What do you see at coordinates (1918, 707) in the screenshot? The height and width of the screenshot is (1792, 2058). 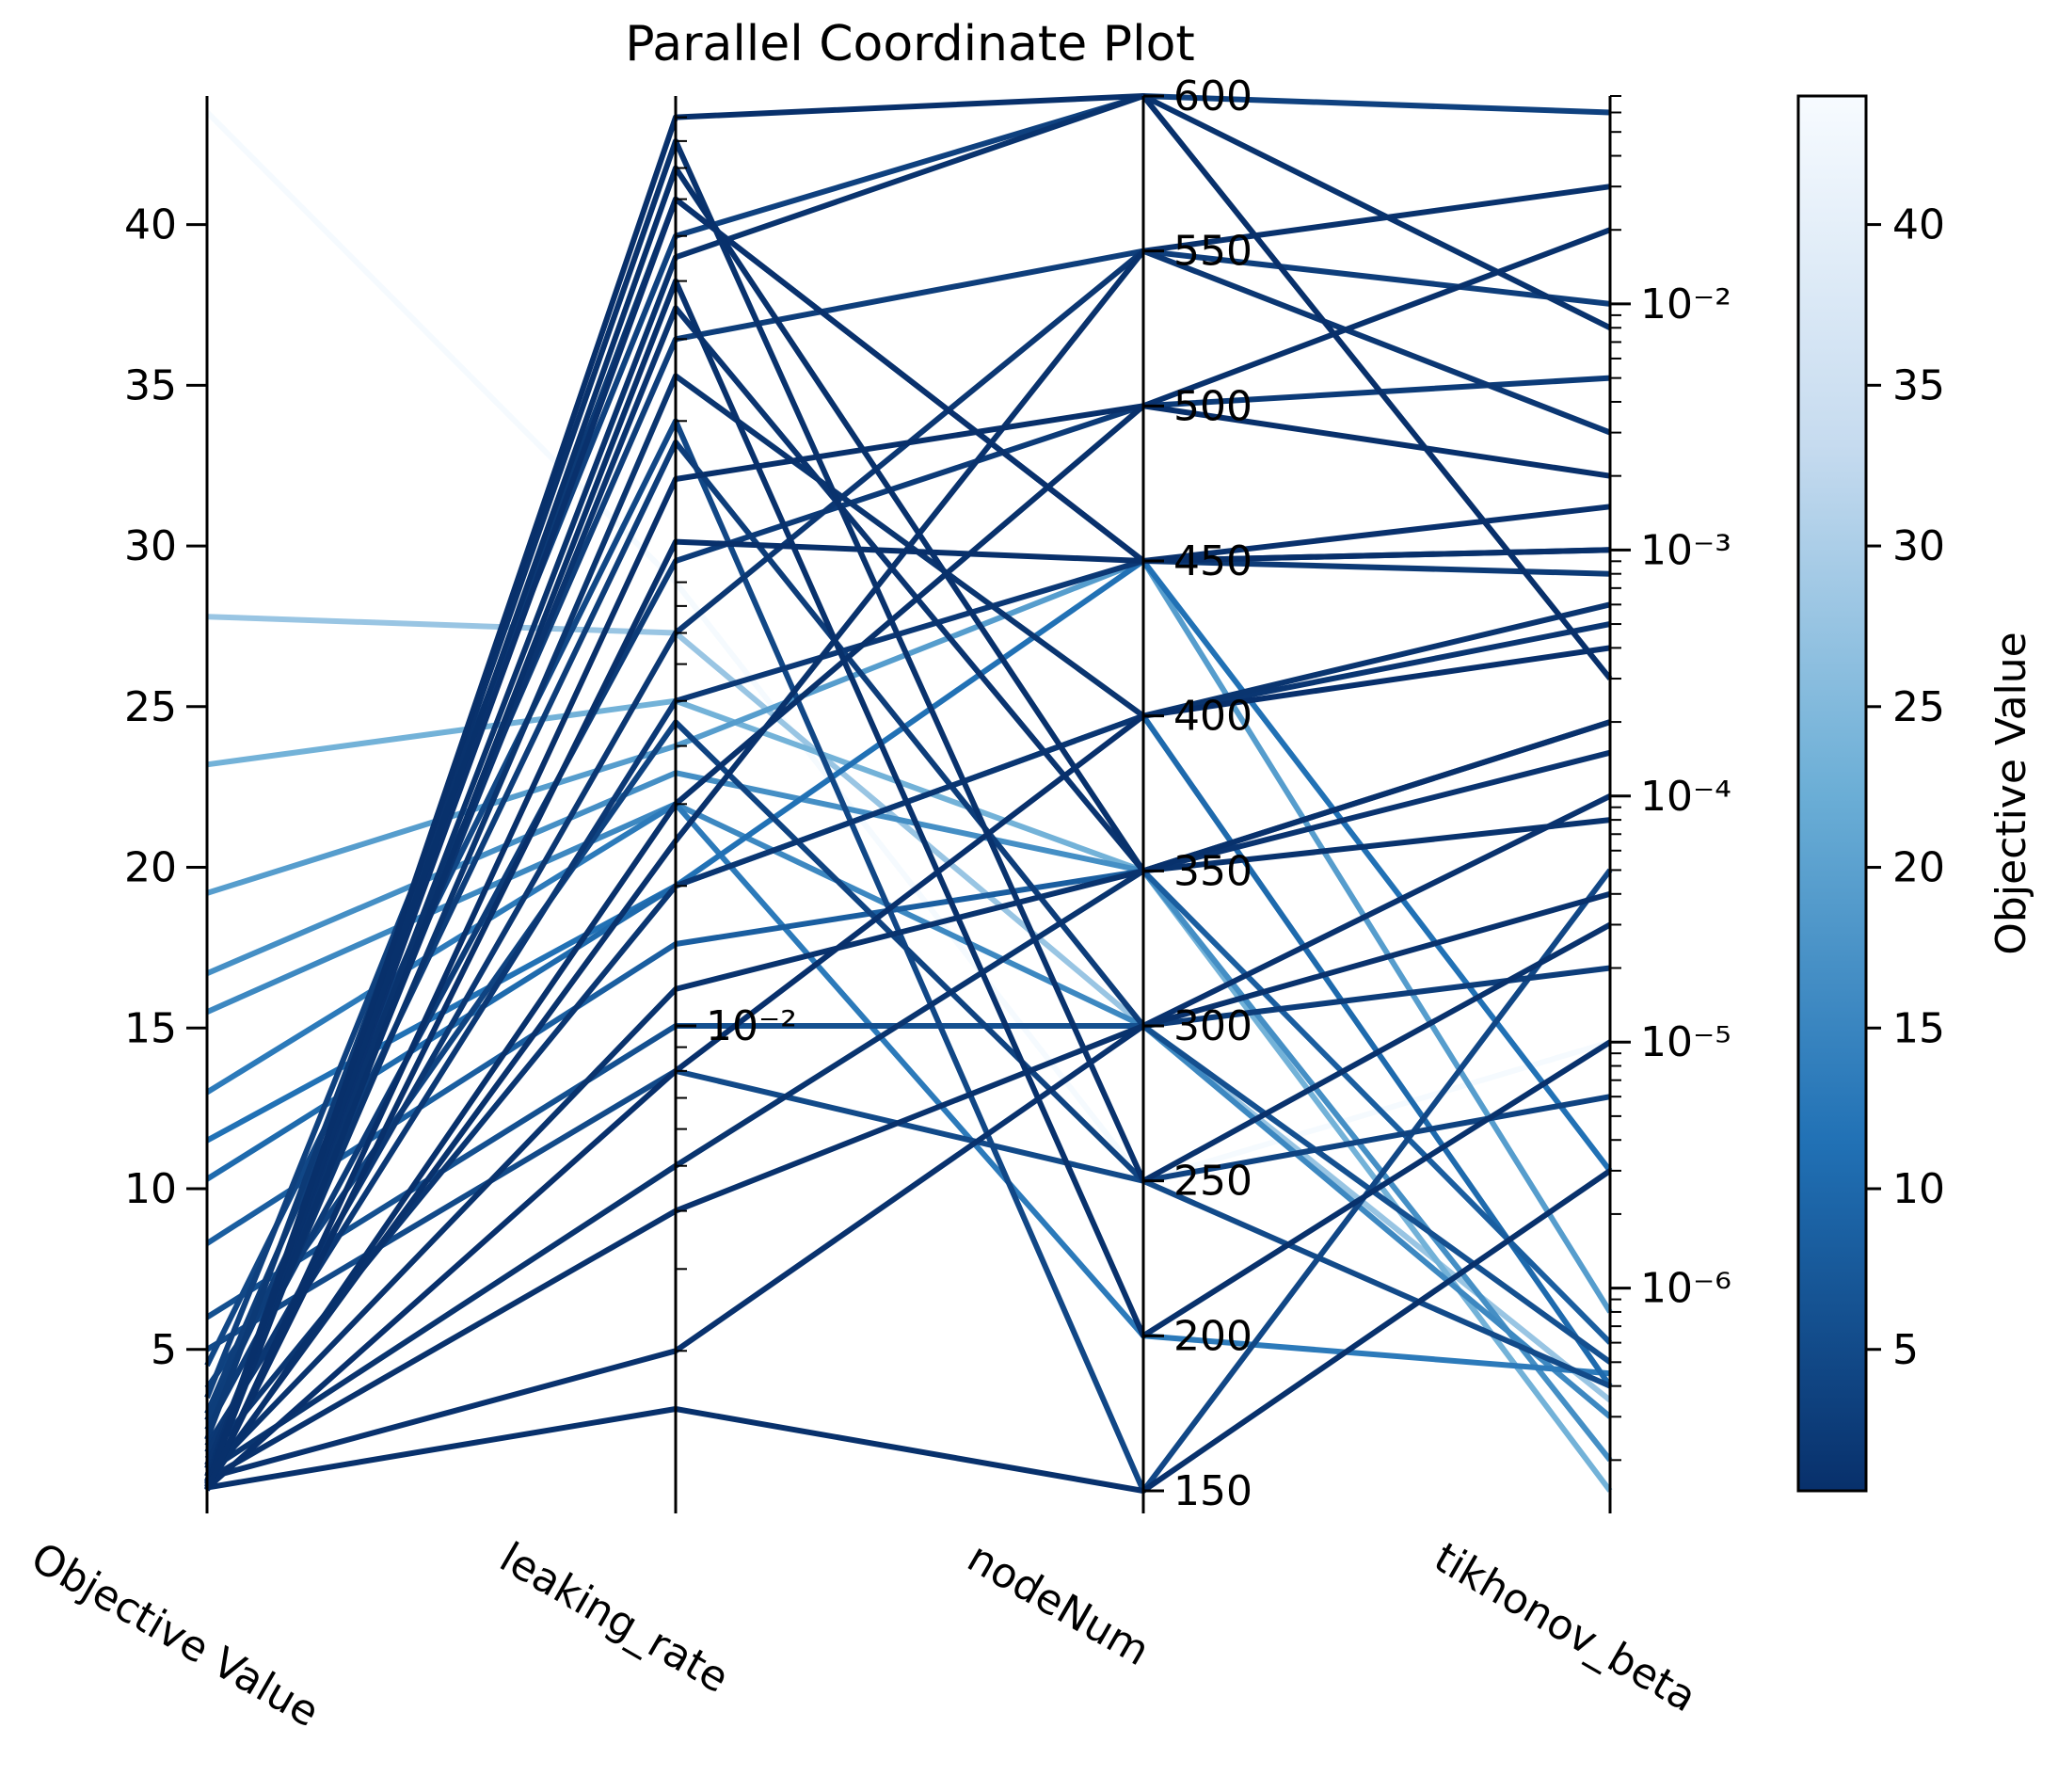 I see `colorbar-tick-label: 25` at bounding box center [1918, 707].